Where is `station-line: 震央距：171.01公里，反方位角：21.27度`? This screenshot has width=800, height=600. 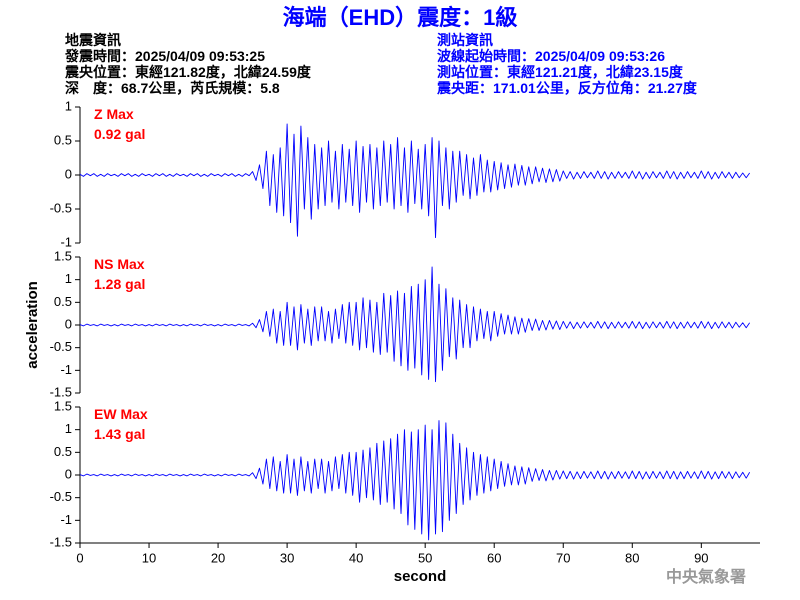
station-line: 震央距：171.01公里，反方位角：21.27度 is located at coordinates (567, 88).